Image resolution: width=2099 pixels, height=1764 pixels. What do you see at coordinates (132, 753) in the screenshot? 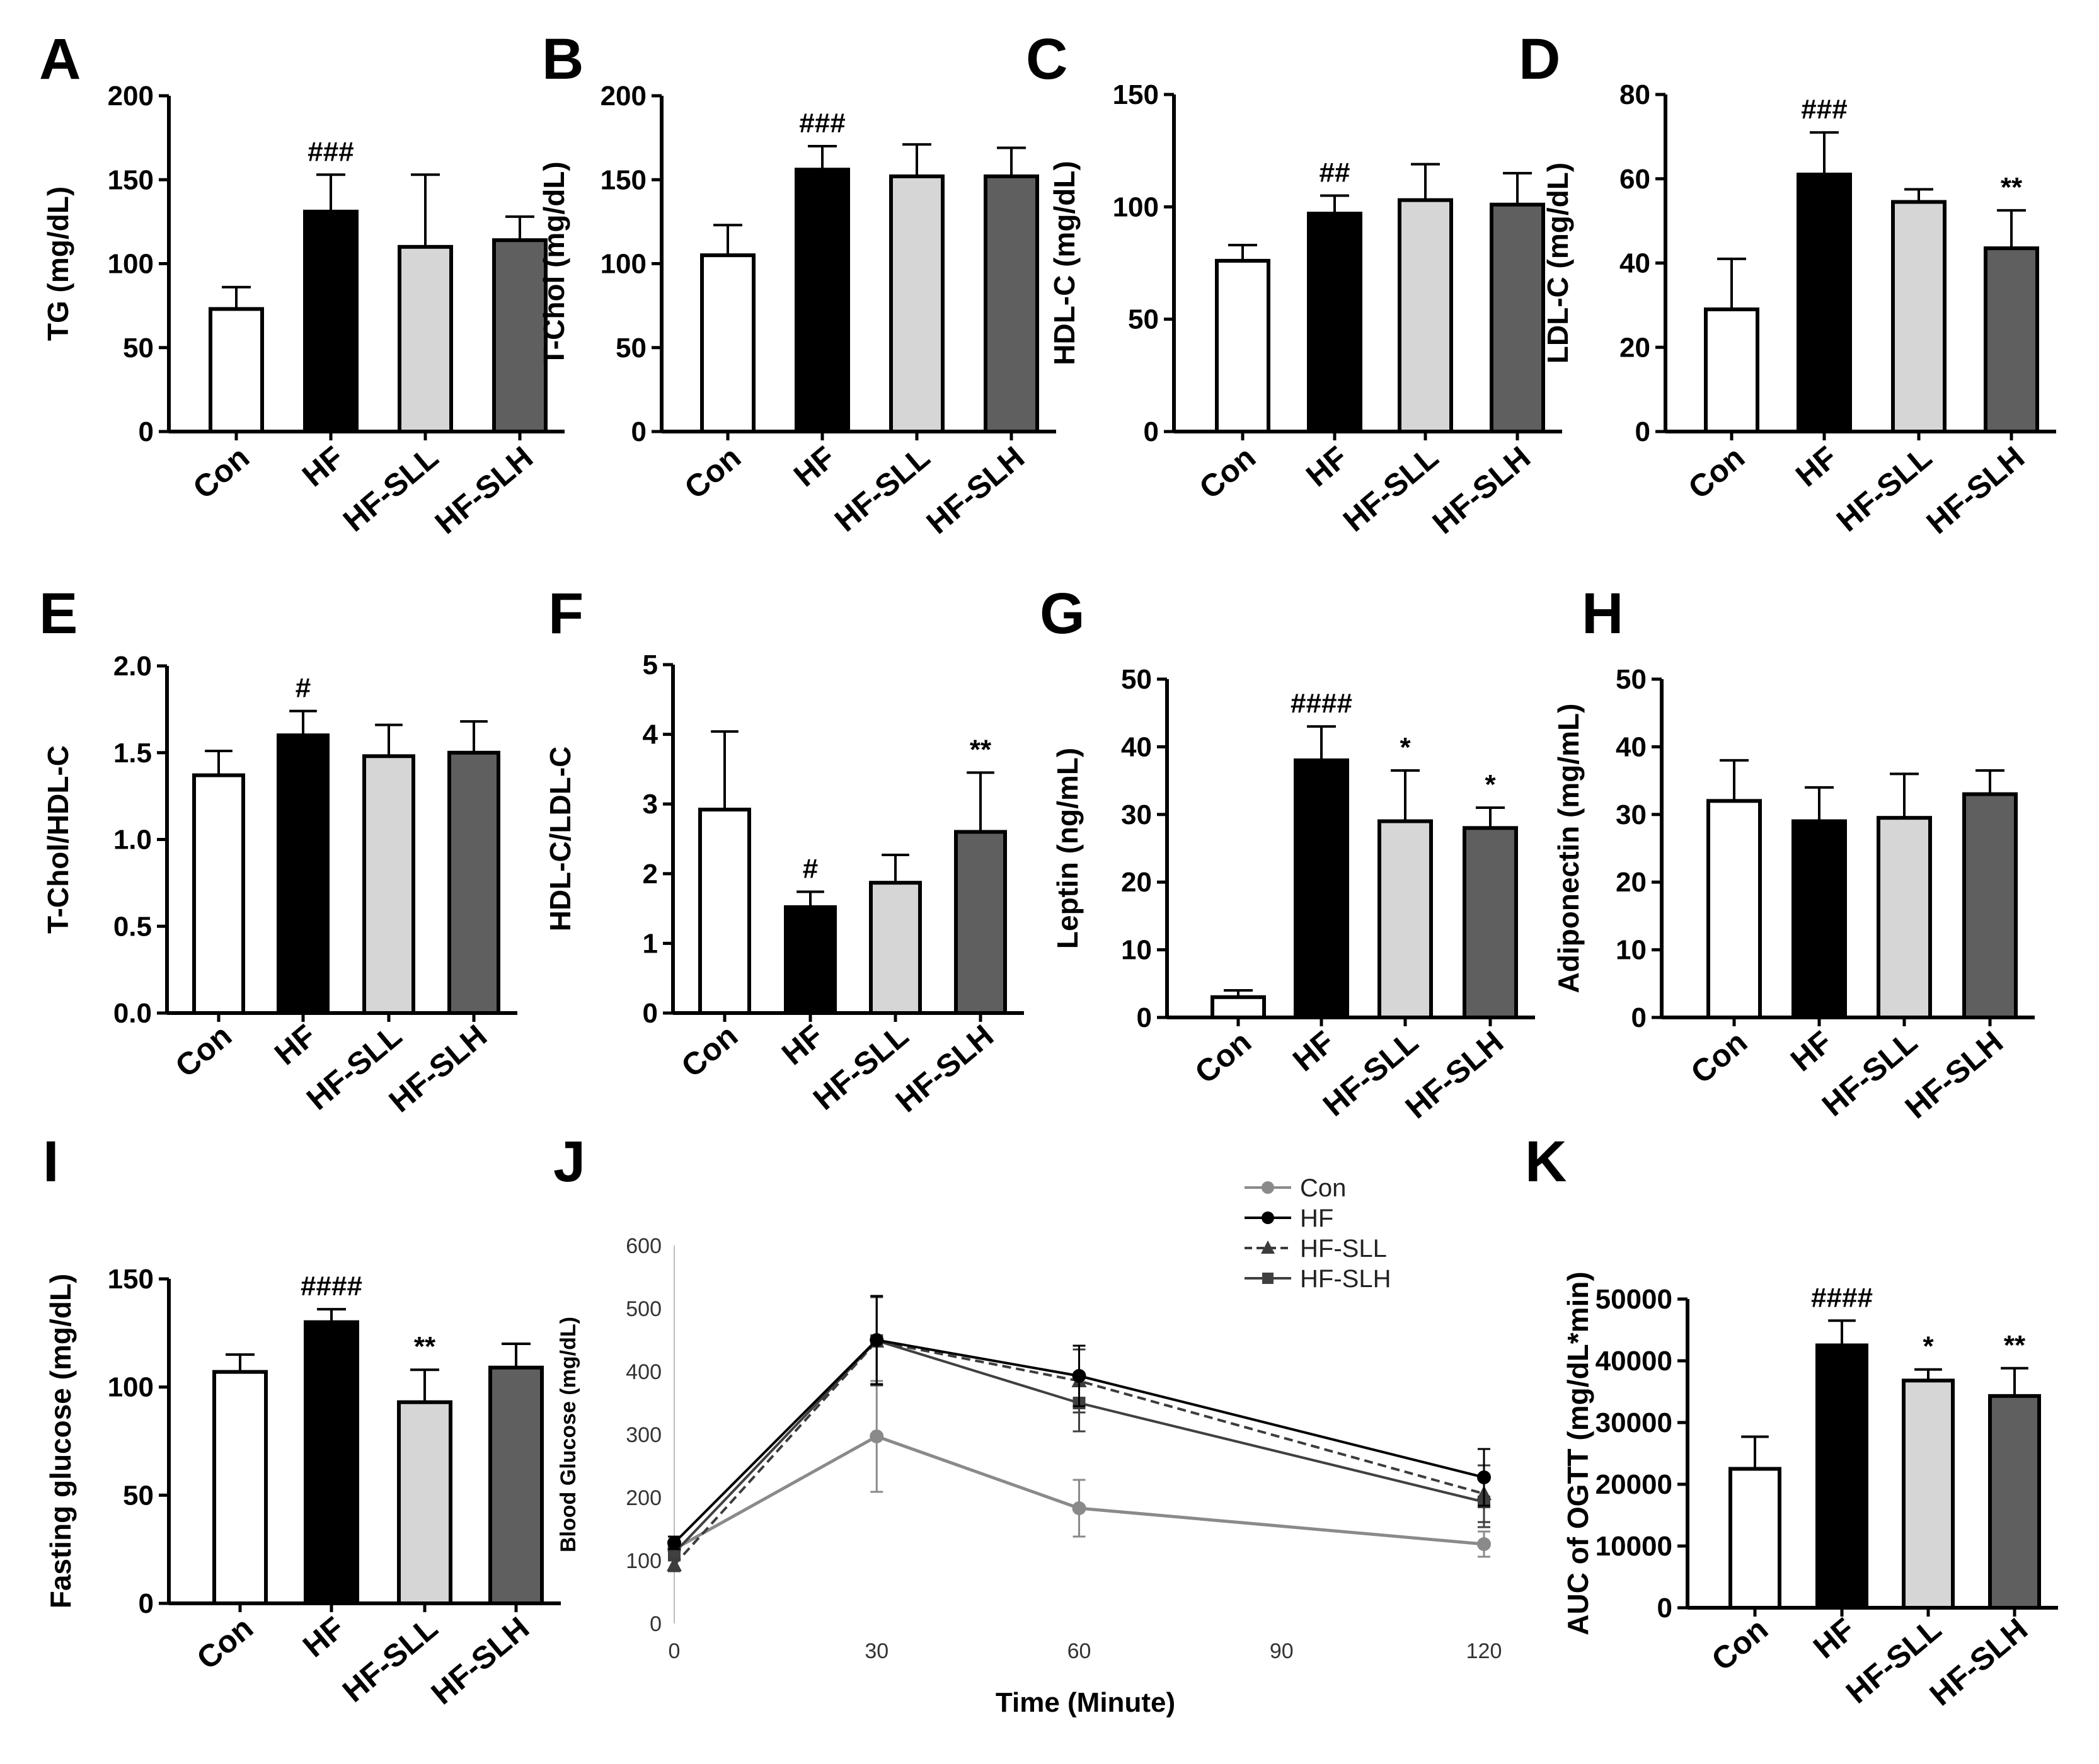
I see `y-tick-label: 1.5` at bounding box center [132, 753].